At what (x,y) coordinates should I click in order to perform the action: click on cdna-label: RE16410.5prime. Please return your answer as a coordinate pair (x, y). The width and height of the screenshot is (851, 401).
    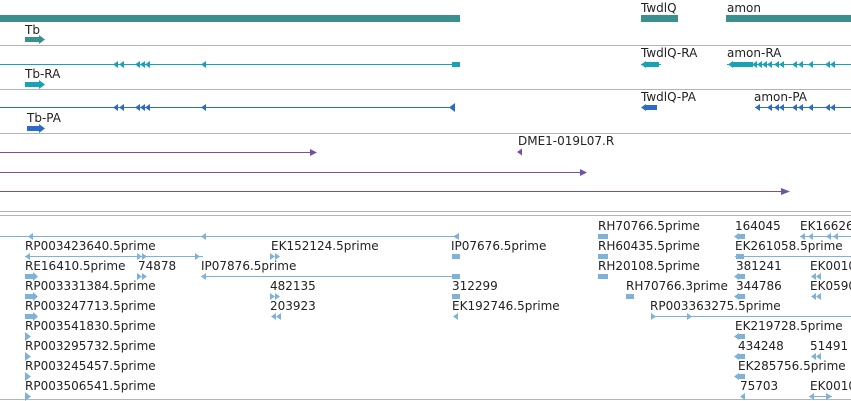
    Looking at the image, I should click on (75, 266).